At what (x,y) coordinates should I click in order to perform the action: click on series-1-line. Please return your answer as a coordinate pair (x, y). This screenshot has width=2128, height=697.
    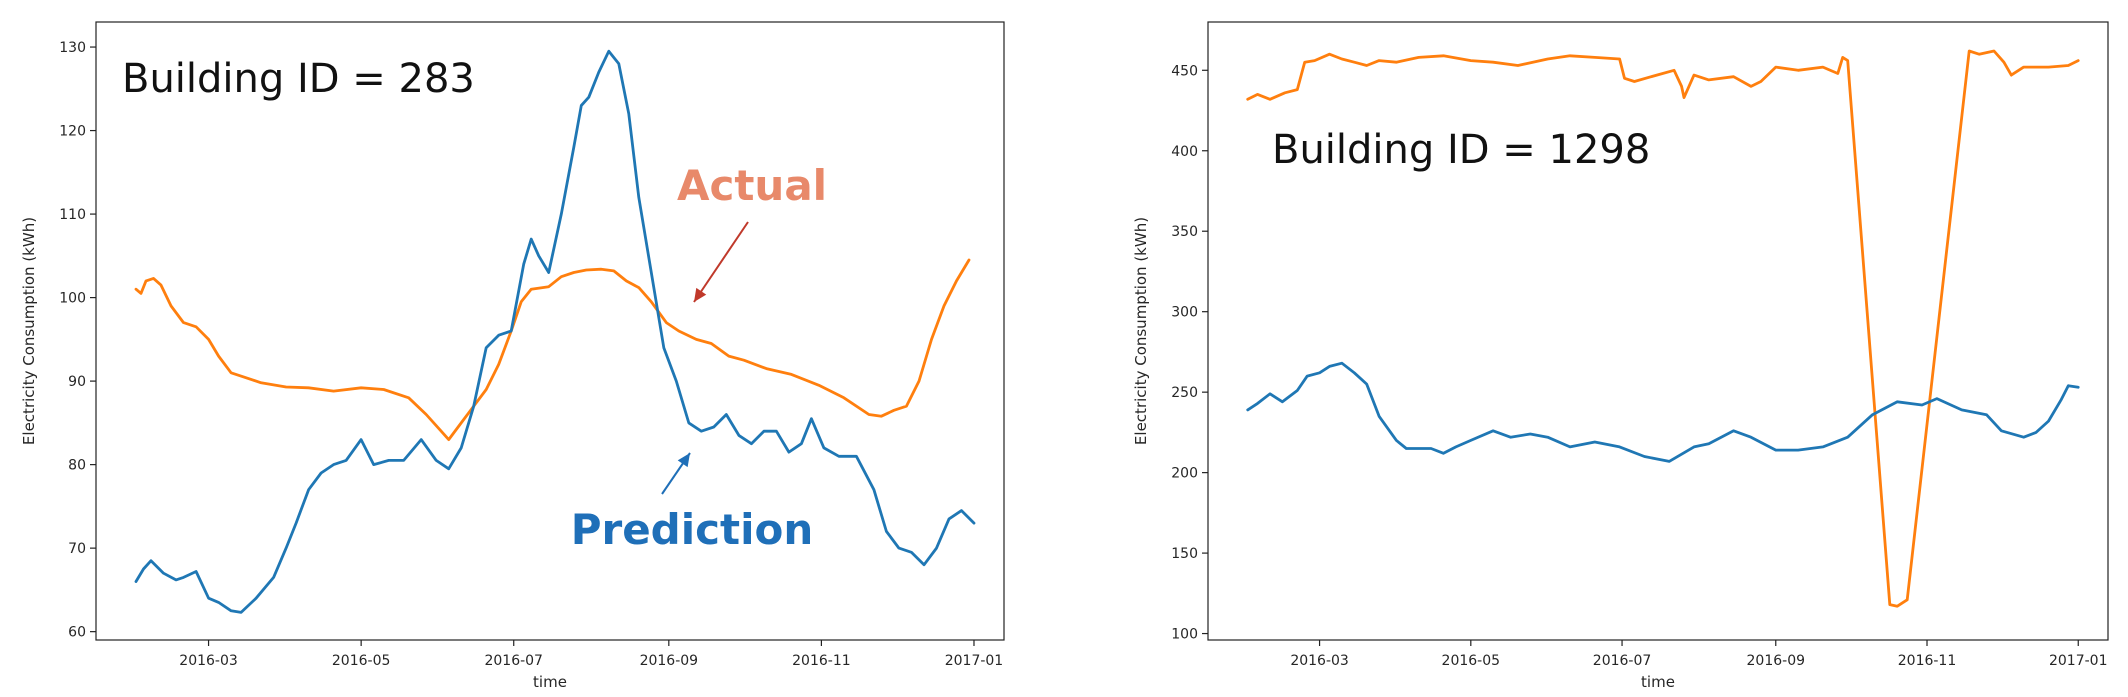
    Looking at the image, I should click on (1663, 412).